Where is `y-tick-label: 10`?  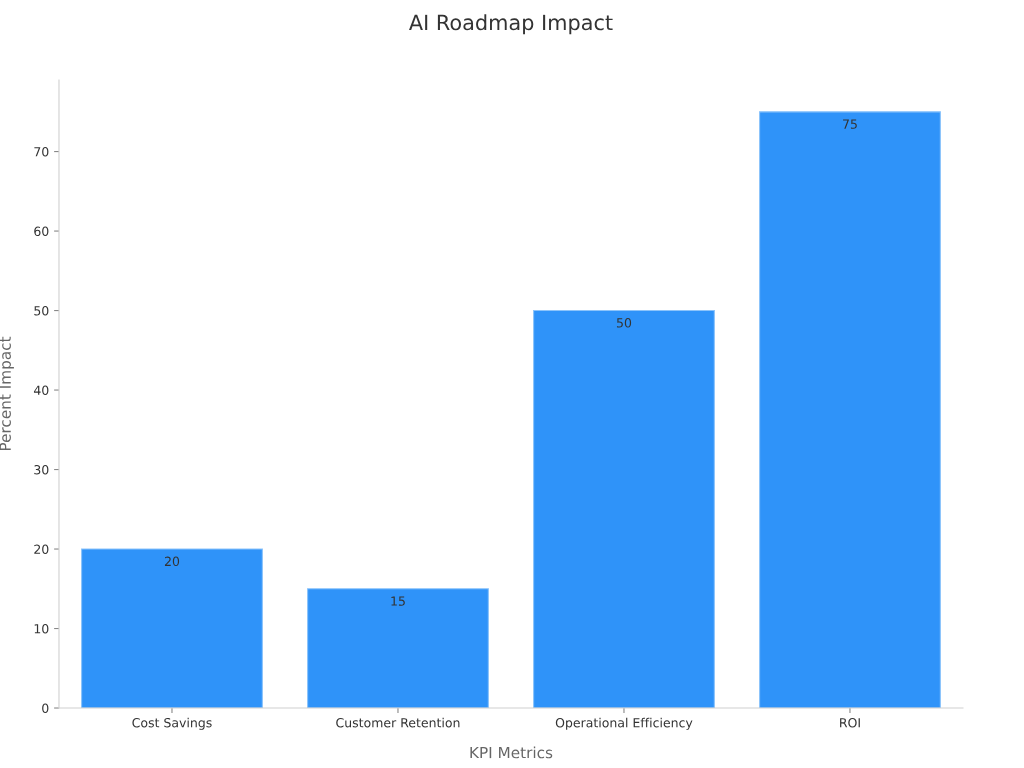 y-tick-label: 10 is located at coordinates (41, 629).